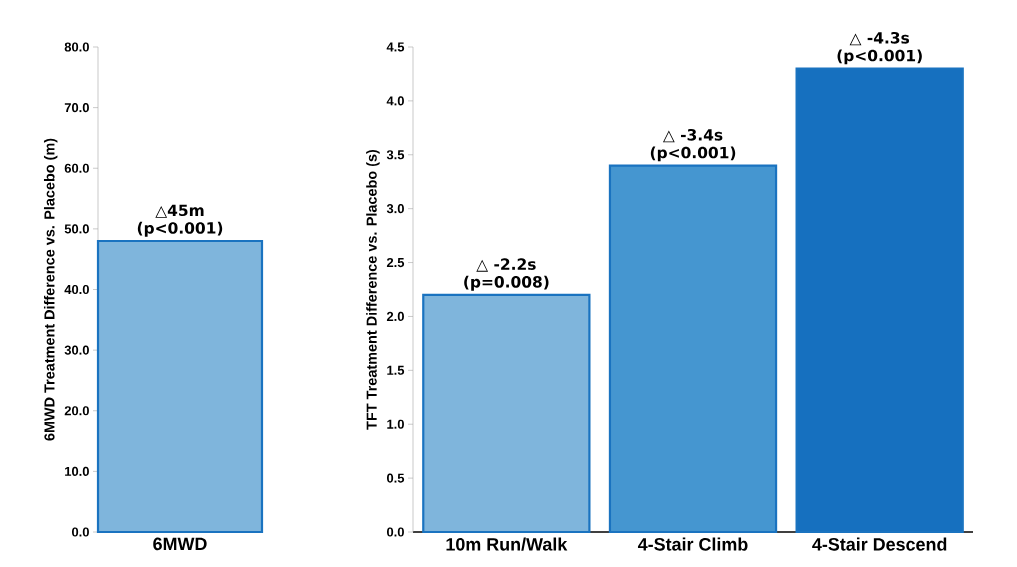 Image resolution: width=1017 pixels, height=567 pixels. Describe the element at coordinates (179, 211) in the screenshot. I see `annotation: △45m` at that location.